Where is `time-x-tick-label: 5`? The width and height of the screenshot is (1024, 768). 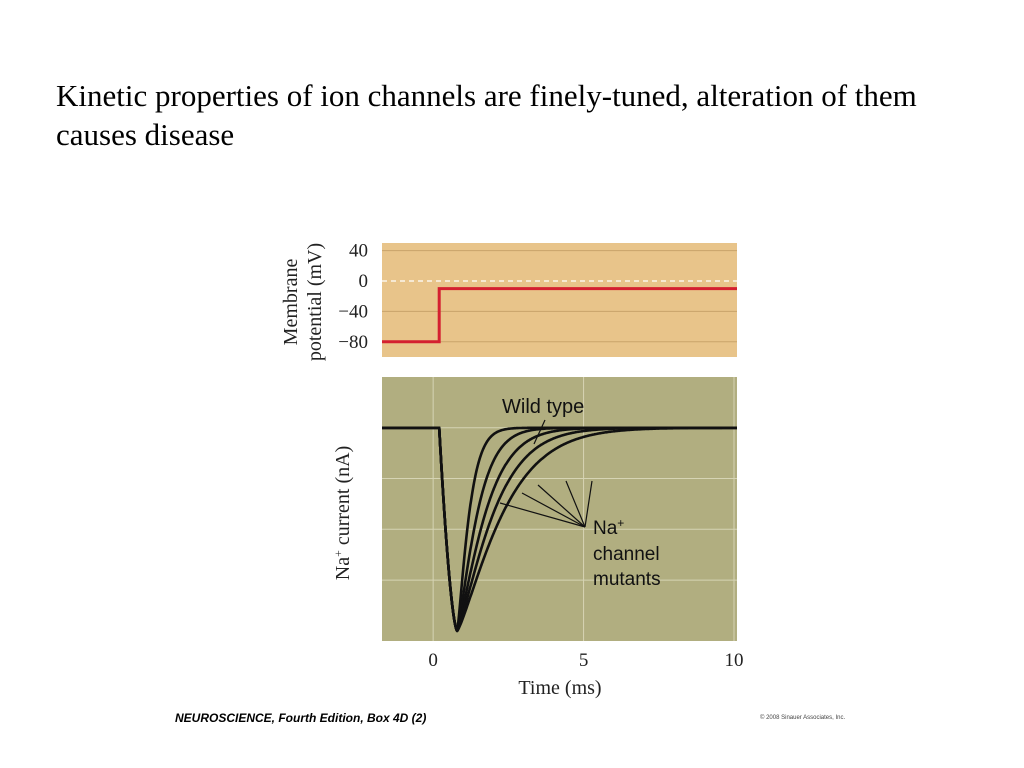
time-x-tick-label: 5 is located at coordinates (584, 660).